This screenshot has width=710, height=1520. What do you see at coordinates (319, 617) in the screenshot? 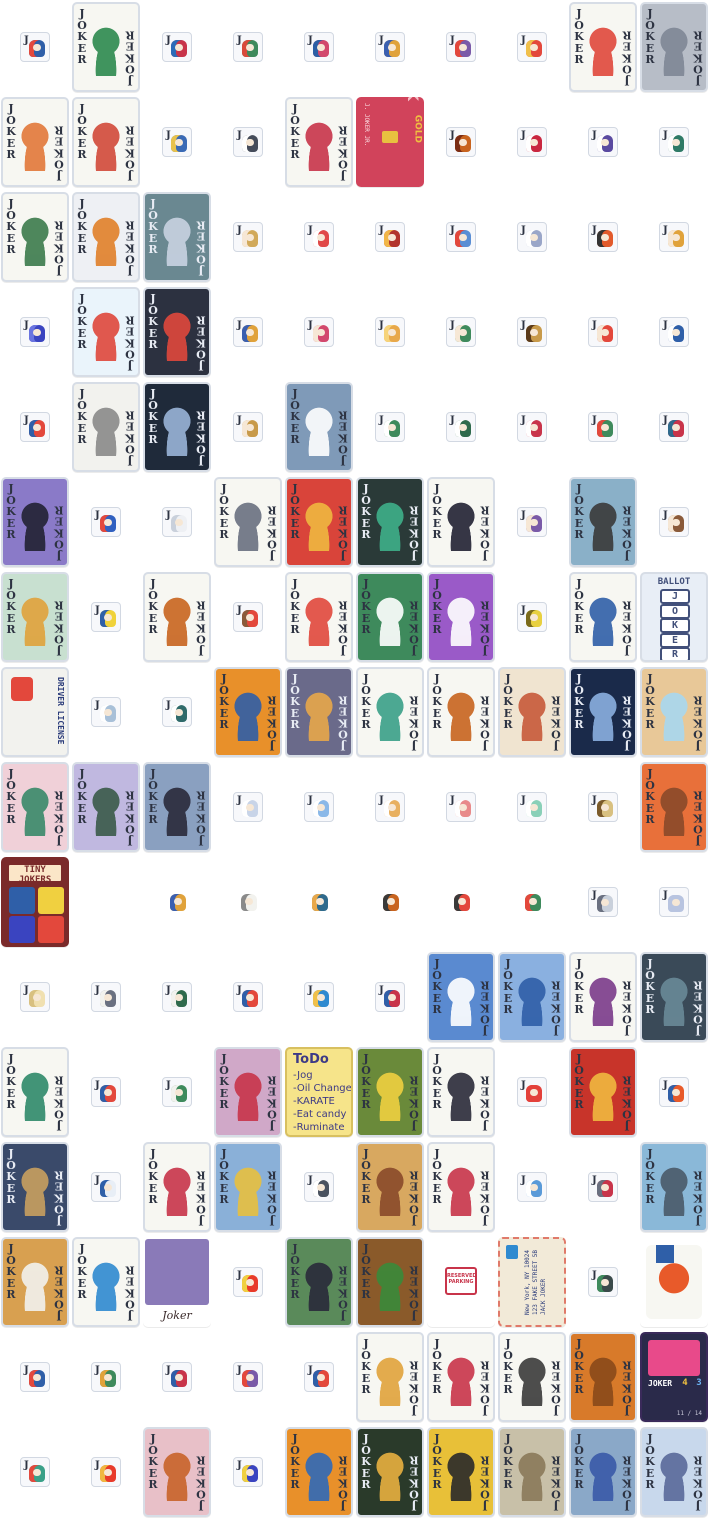
I see `flame-jester-icon` at bounding box center [319, 617].